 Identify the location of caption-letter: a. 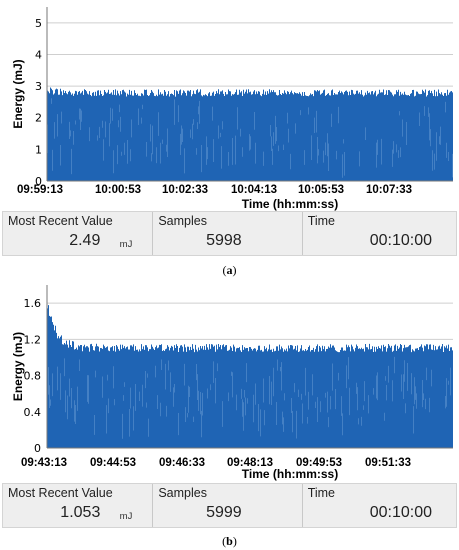
(229, 270).